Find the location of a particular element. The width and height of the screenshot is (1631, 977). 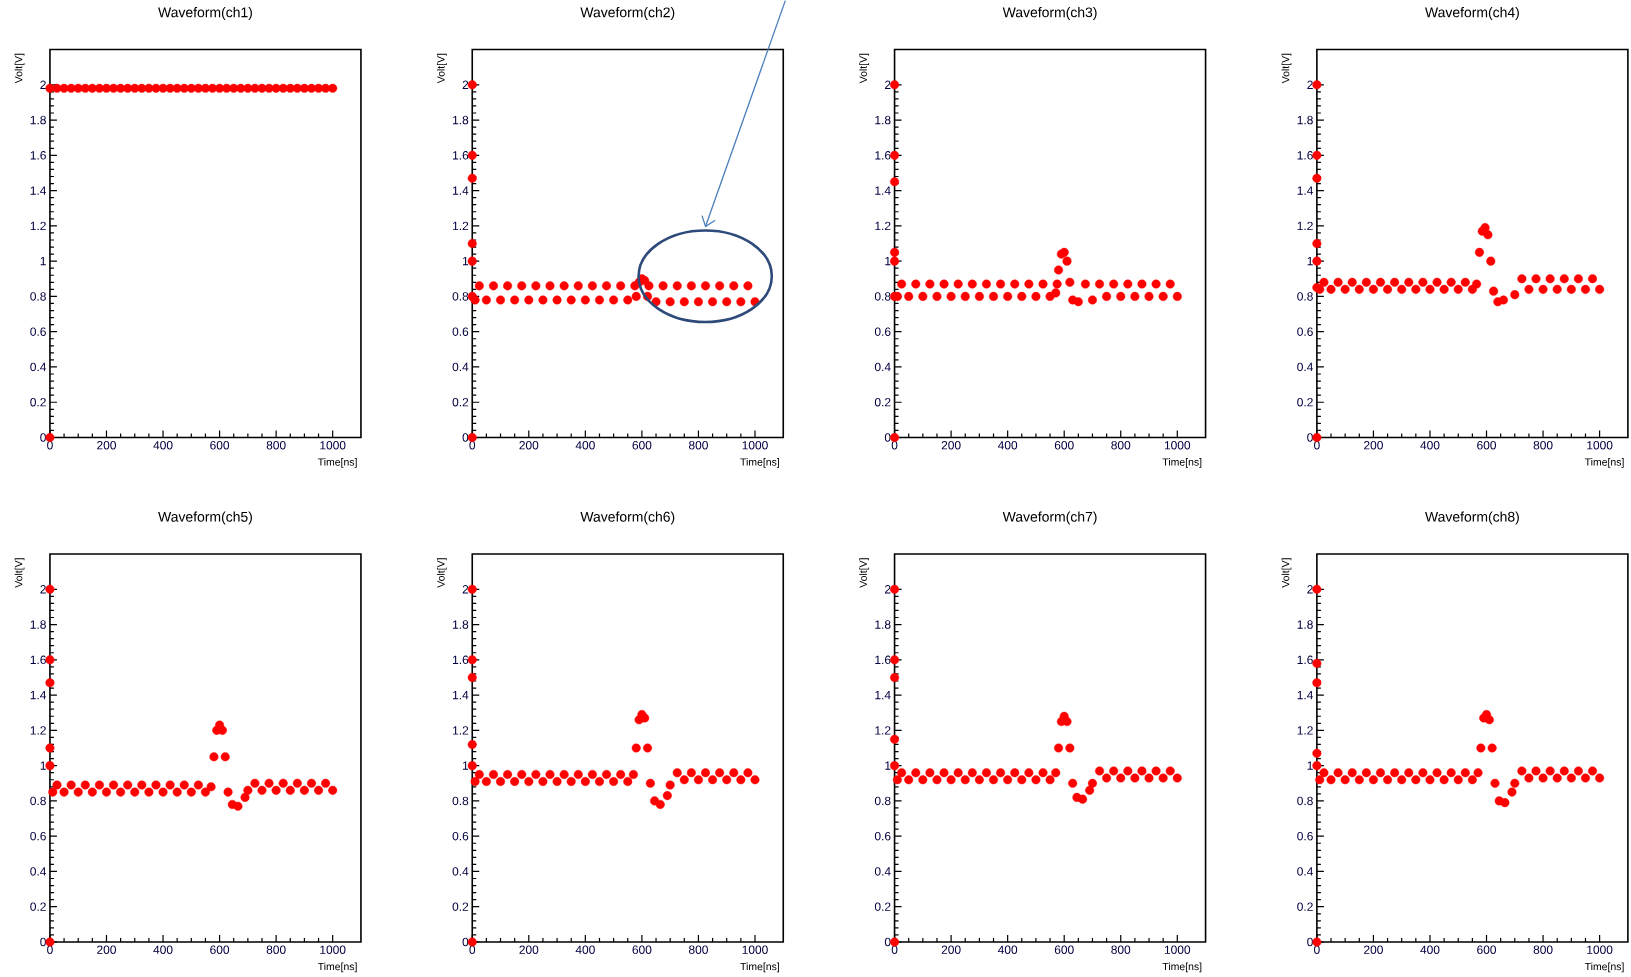

chart-title: Waveform(ch7) is located at coordinates (1049, 518).